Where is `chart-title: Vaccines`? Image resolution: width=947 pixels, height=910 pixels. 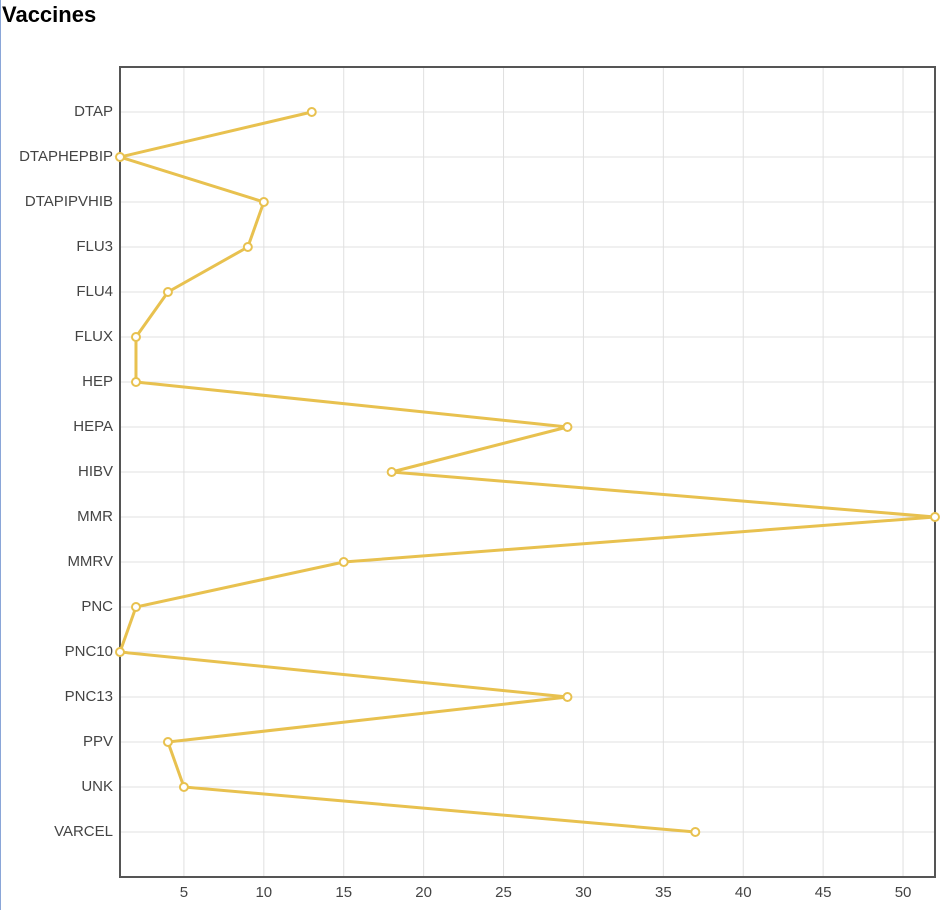 chart-title: Vaccines is located at coordinates (49, 14).